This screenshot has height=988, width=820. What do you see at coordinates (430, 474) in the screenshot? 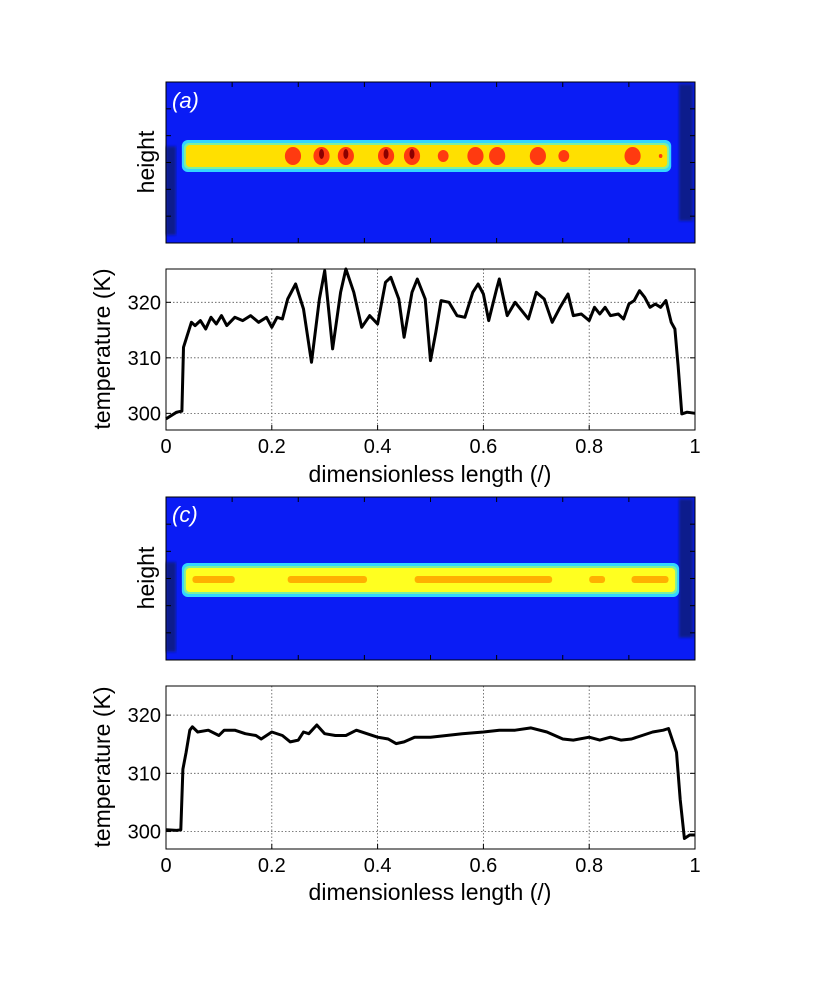
I see `plot-a-xlabel: dimensionless length (/)` at bounding box center [430, 474].